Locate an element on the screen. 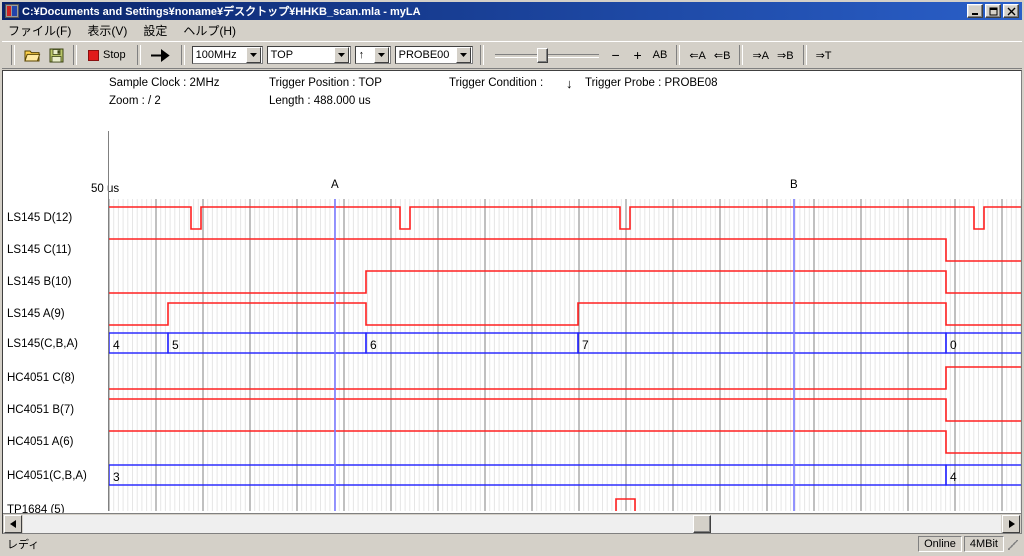 This screenshot has width=1024, height=556. bus-value-hc4051-cba: 3 is located at coordinates (116, 477).